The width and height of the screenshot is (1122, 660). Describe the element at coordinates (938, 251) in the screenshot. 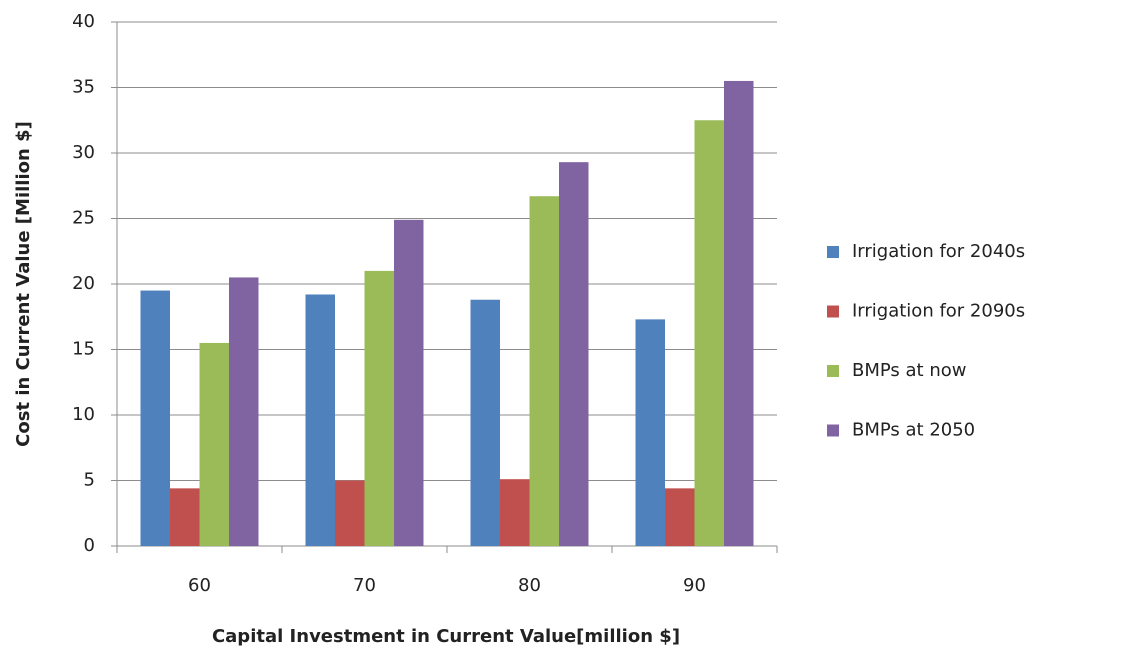

I see `legend-label: Irrigation for 2040s` at that location.